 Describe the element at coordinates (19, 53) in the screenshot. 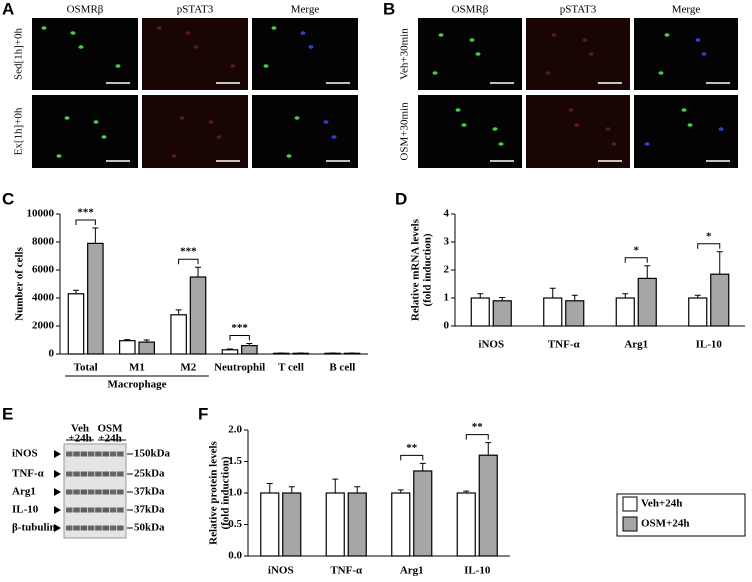

I see `row-label: Sed[1h]+0h` at that location.